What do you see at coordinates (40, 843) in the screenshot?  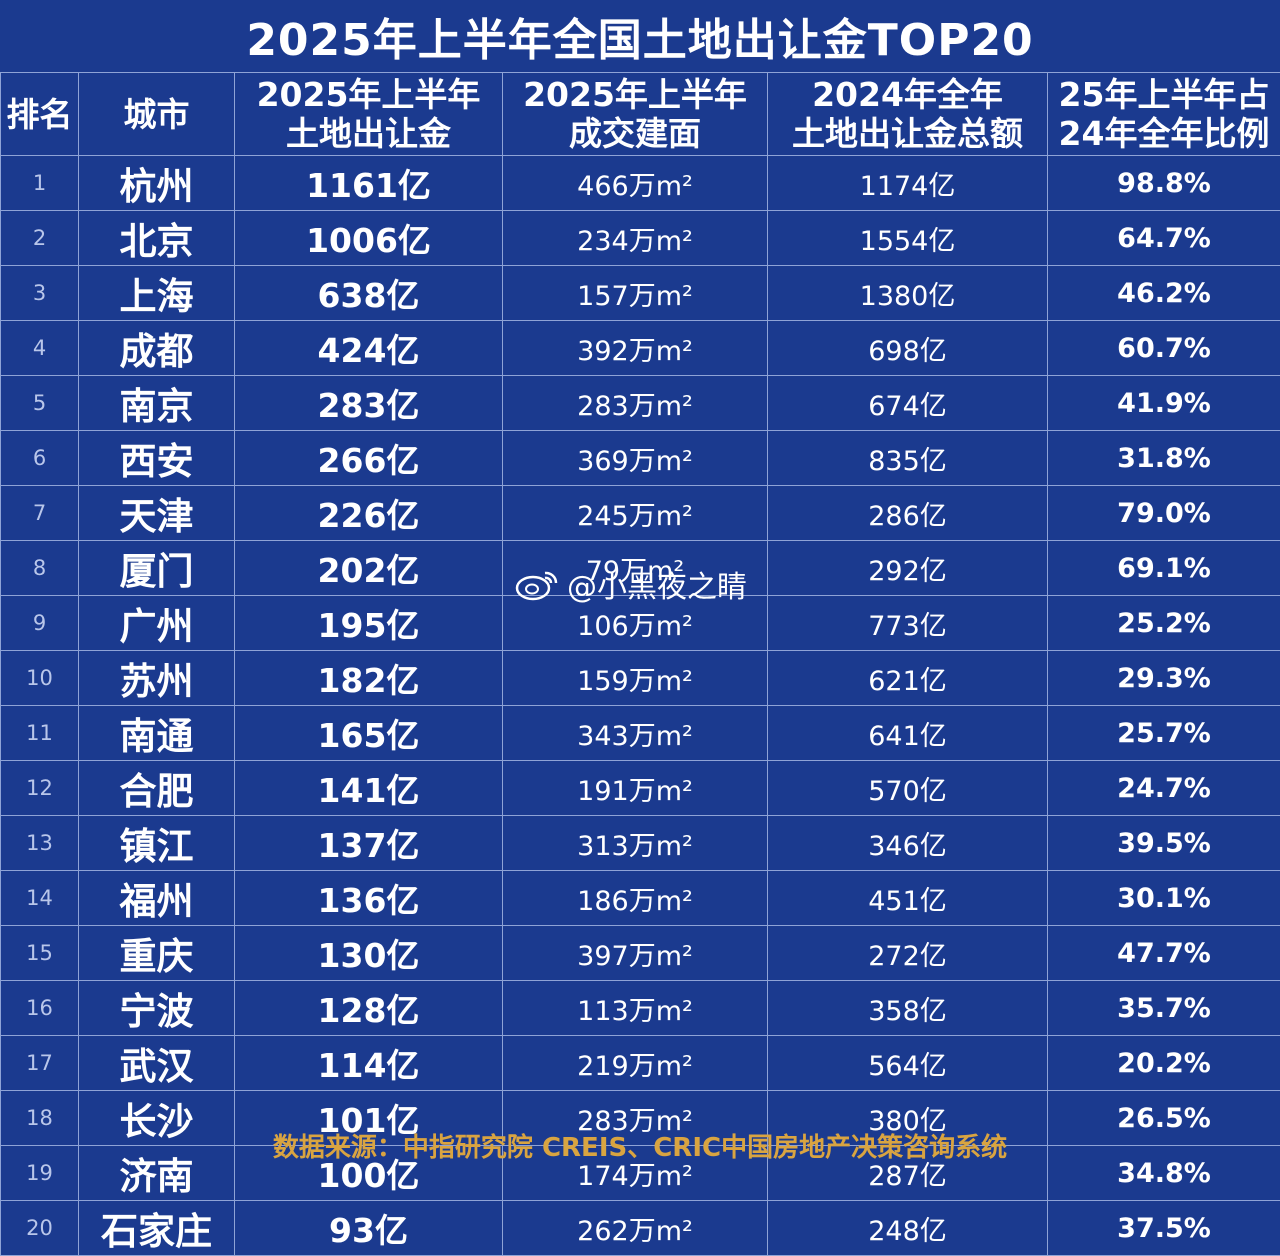 I see `cell-rank: 13` at bounding box center [40, 843].